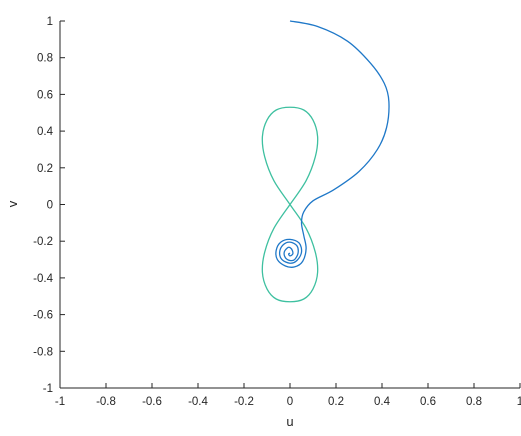  I want to click on x-axis-label: u, so click(289, 421).